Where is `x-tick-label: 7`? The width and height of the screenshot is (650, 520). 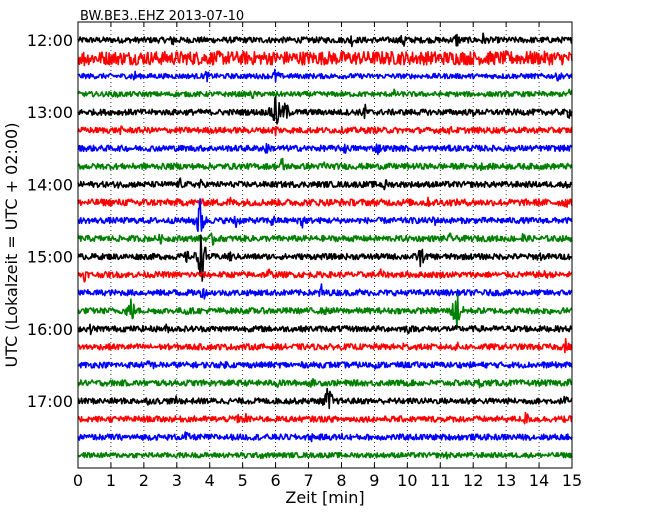
x-tick-label: 7 is located at coordinates (308, 480).